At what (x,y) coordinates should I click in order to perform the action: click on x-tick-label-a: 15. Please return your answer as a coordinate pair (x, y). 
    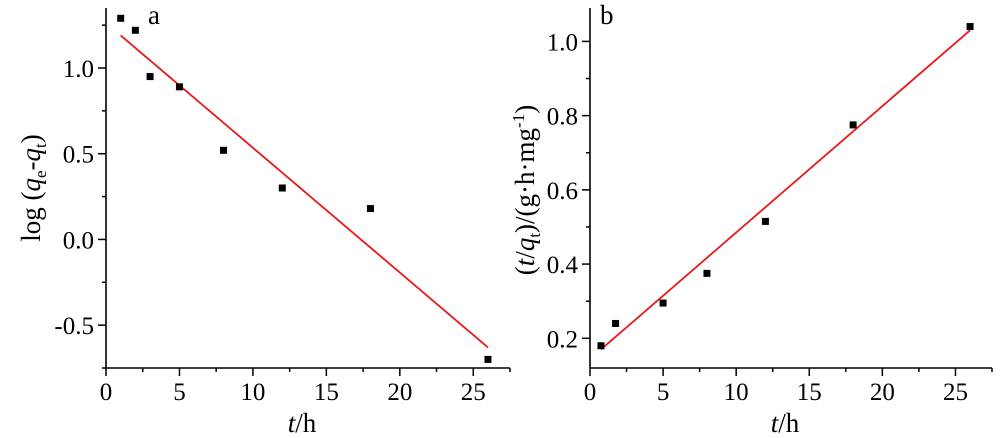
    Looking at the image, I should click on (326, 392).